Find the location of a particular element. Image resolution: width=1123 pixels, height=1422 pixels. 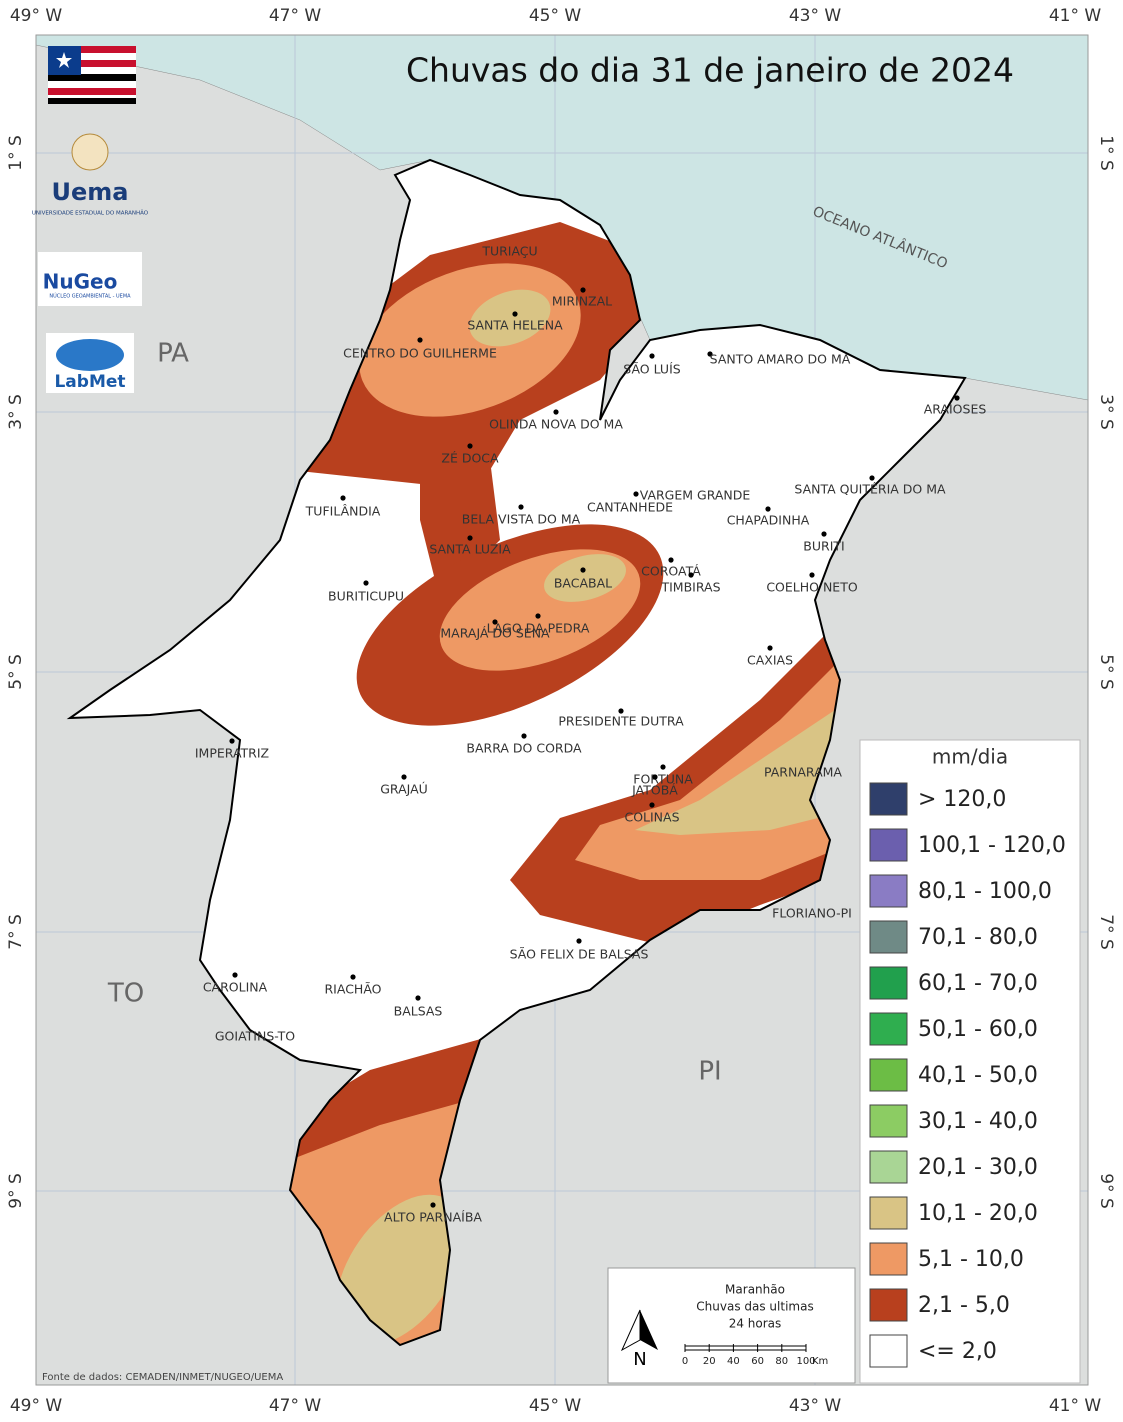

scale-box-text: Maranhão is located at coordinates (755, 1290).